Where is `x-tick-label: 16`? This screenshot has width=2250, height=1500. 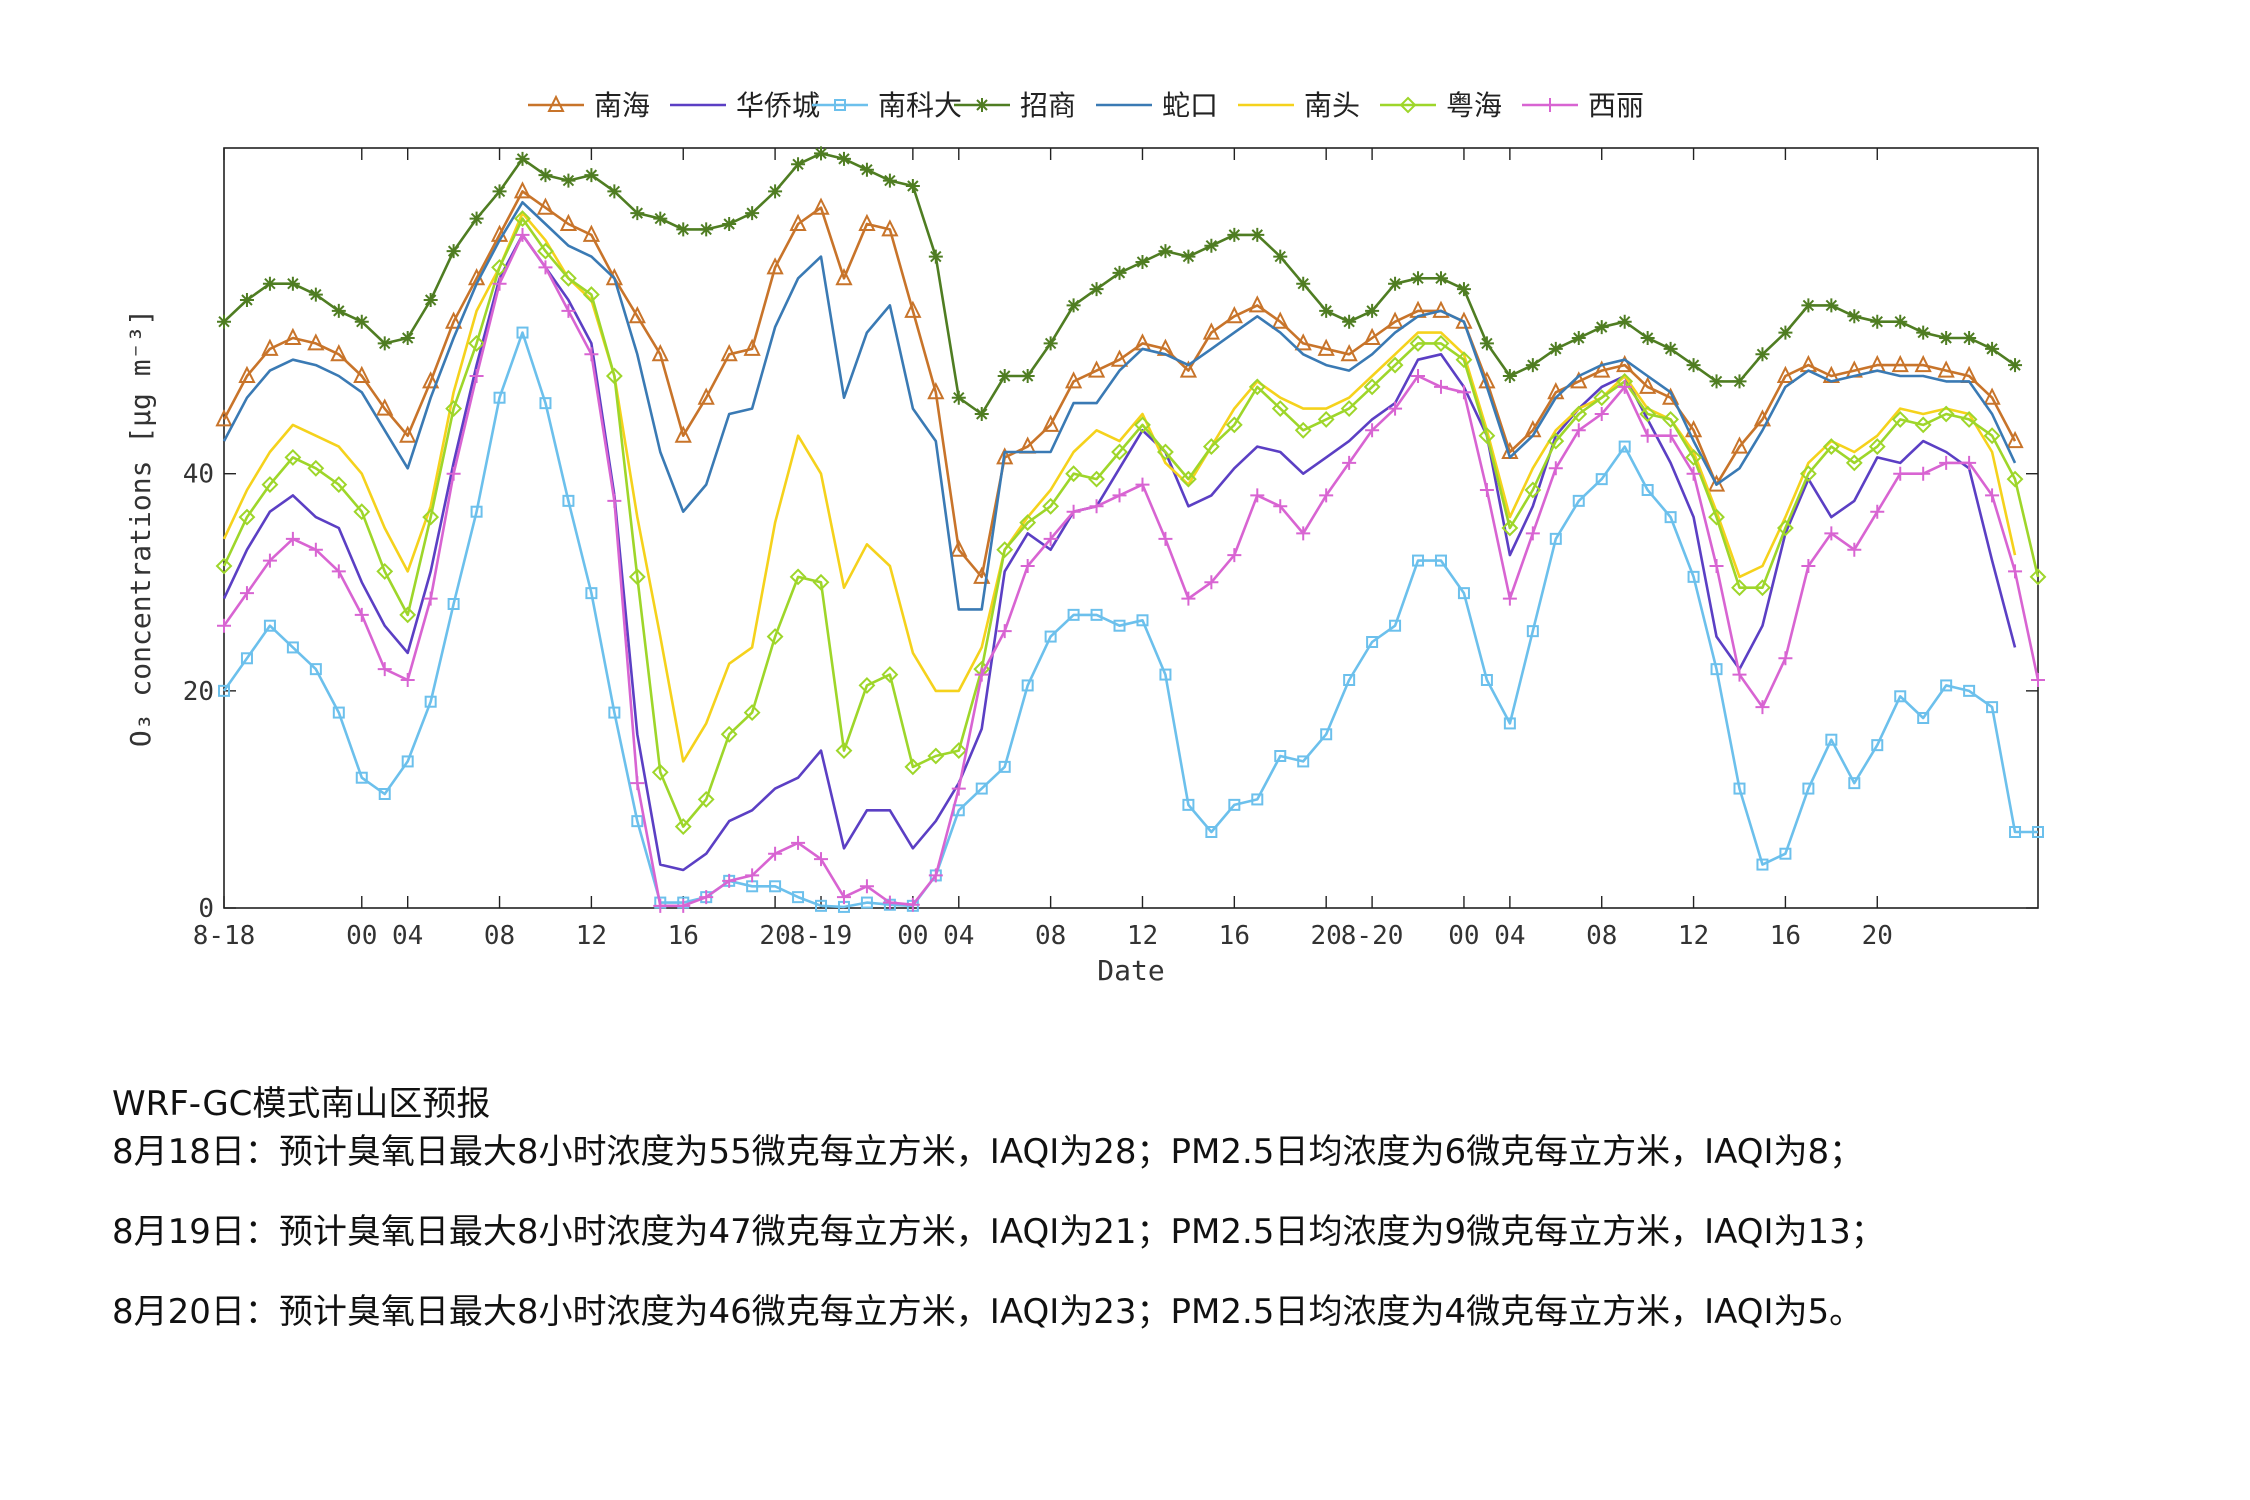 x-tick-label: 16 is located at coordinates (1234, 936).